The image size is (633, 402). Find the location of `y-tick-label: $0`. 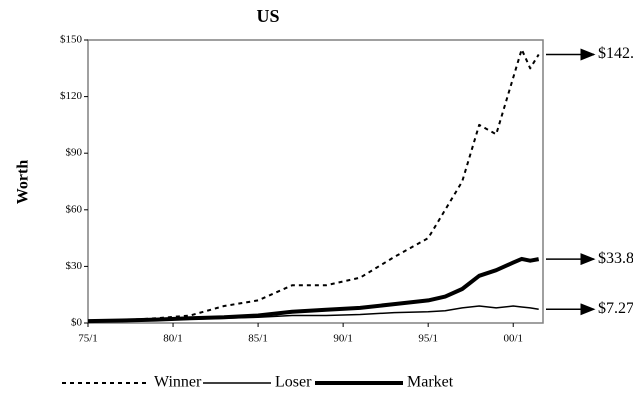

y-tick-label: $0 is located at coordinates (77, 323).